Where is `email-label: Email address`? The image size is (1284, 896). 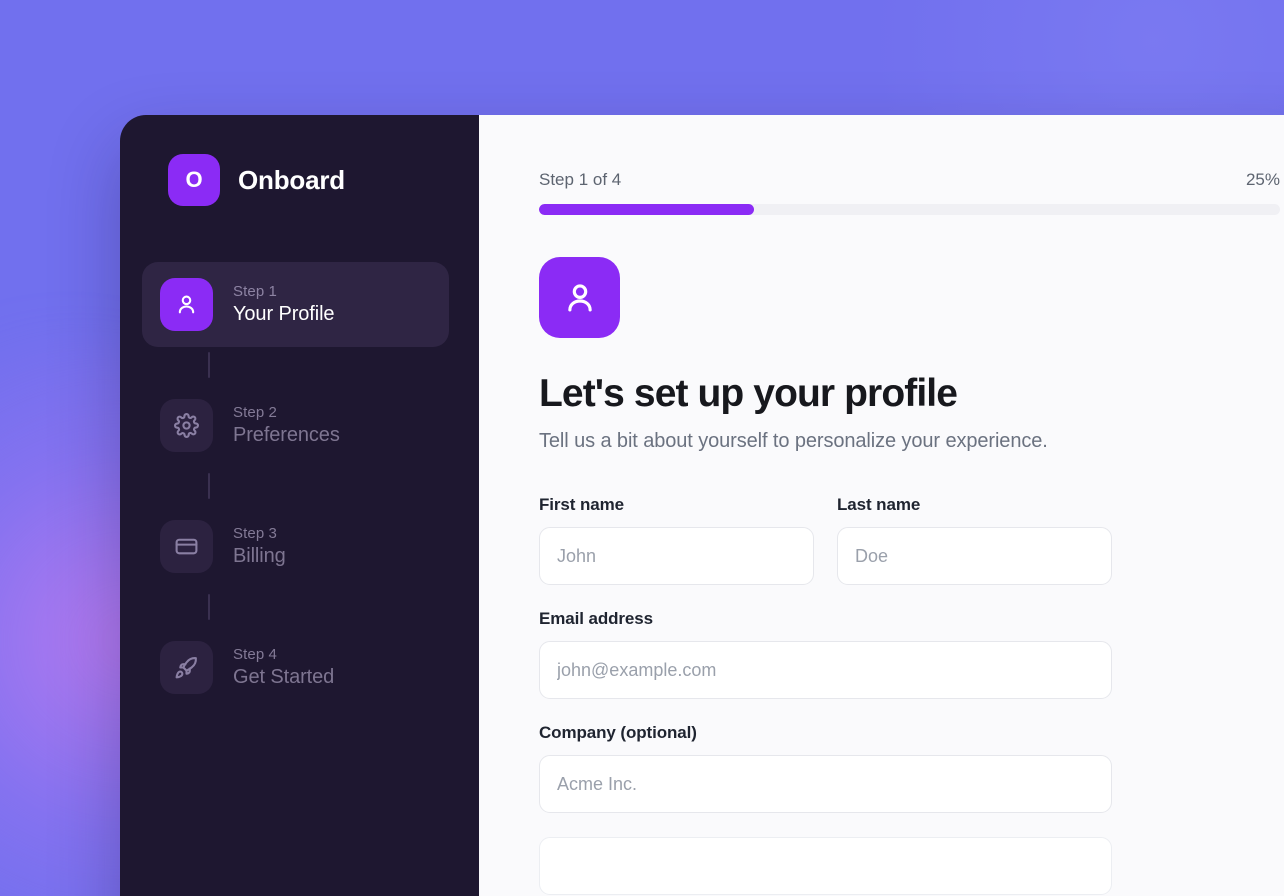 email-label: Email address is located at coordinates (596, 618).